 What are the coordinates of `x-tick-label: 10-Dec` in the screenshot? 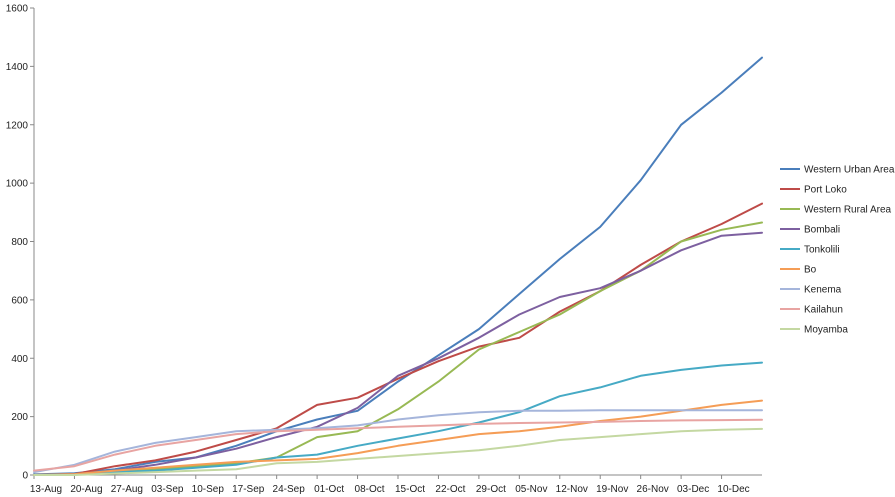 It's located at (733, 489).